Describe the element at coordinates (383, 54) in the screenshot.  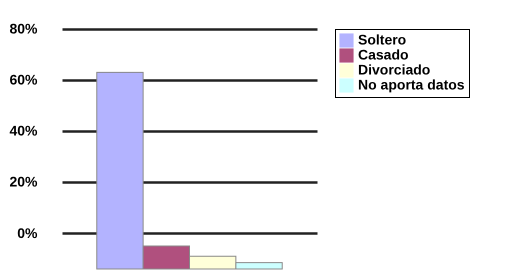
I see `legend-label: Casado` at that location.